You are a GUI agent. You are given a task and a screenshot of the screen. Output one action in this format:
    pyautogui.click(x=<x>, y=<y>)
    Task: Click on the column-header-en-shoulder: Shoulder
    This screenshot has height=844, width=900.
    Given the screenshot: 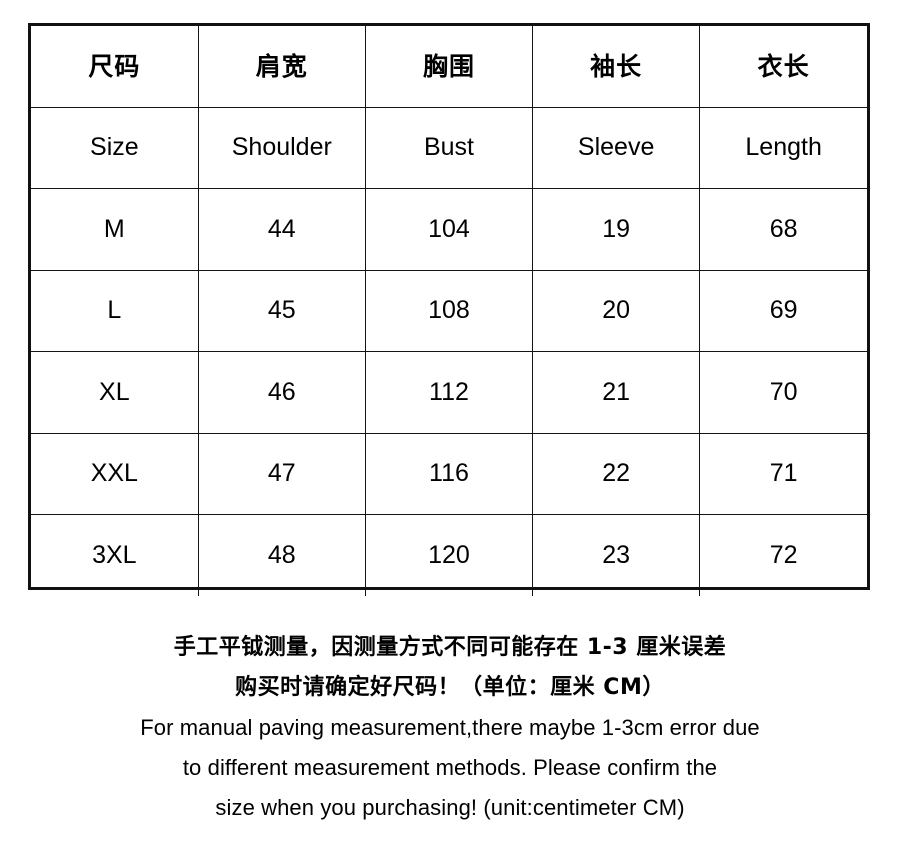 What is the action you would take?
    pyautogui.click(x=281, y=147)
    